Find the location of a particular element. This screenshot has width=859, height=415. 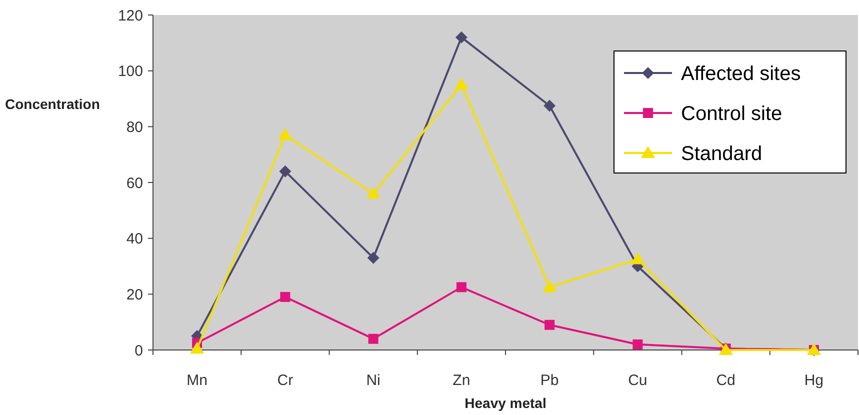

y-tick-label: 120 is located at coordinates (130, 15).